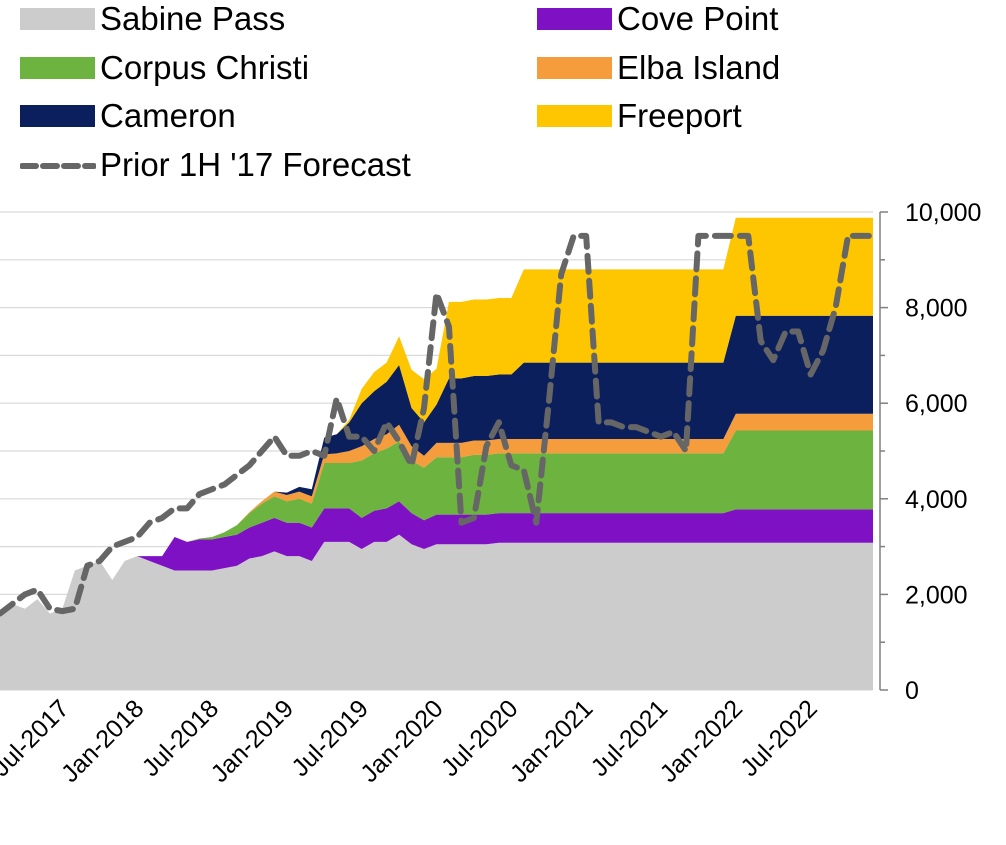 Image resolution: width=1006 pixels, height=845 pixels. Describe the element at coordinates (253, 741) in the screenshot. I see `x-tick-label: Jan-2019` at that location.